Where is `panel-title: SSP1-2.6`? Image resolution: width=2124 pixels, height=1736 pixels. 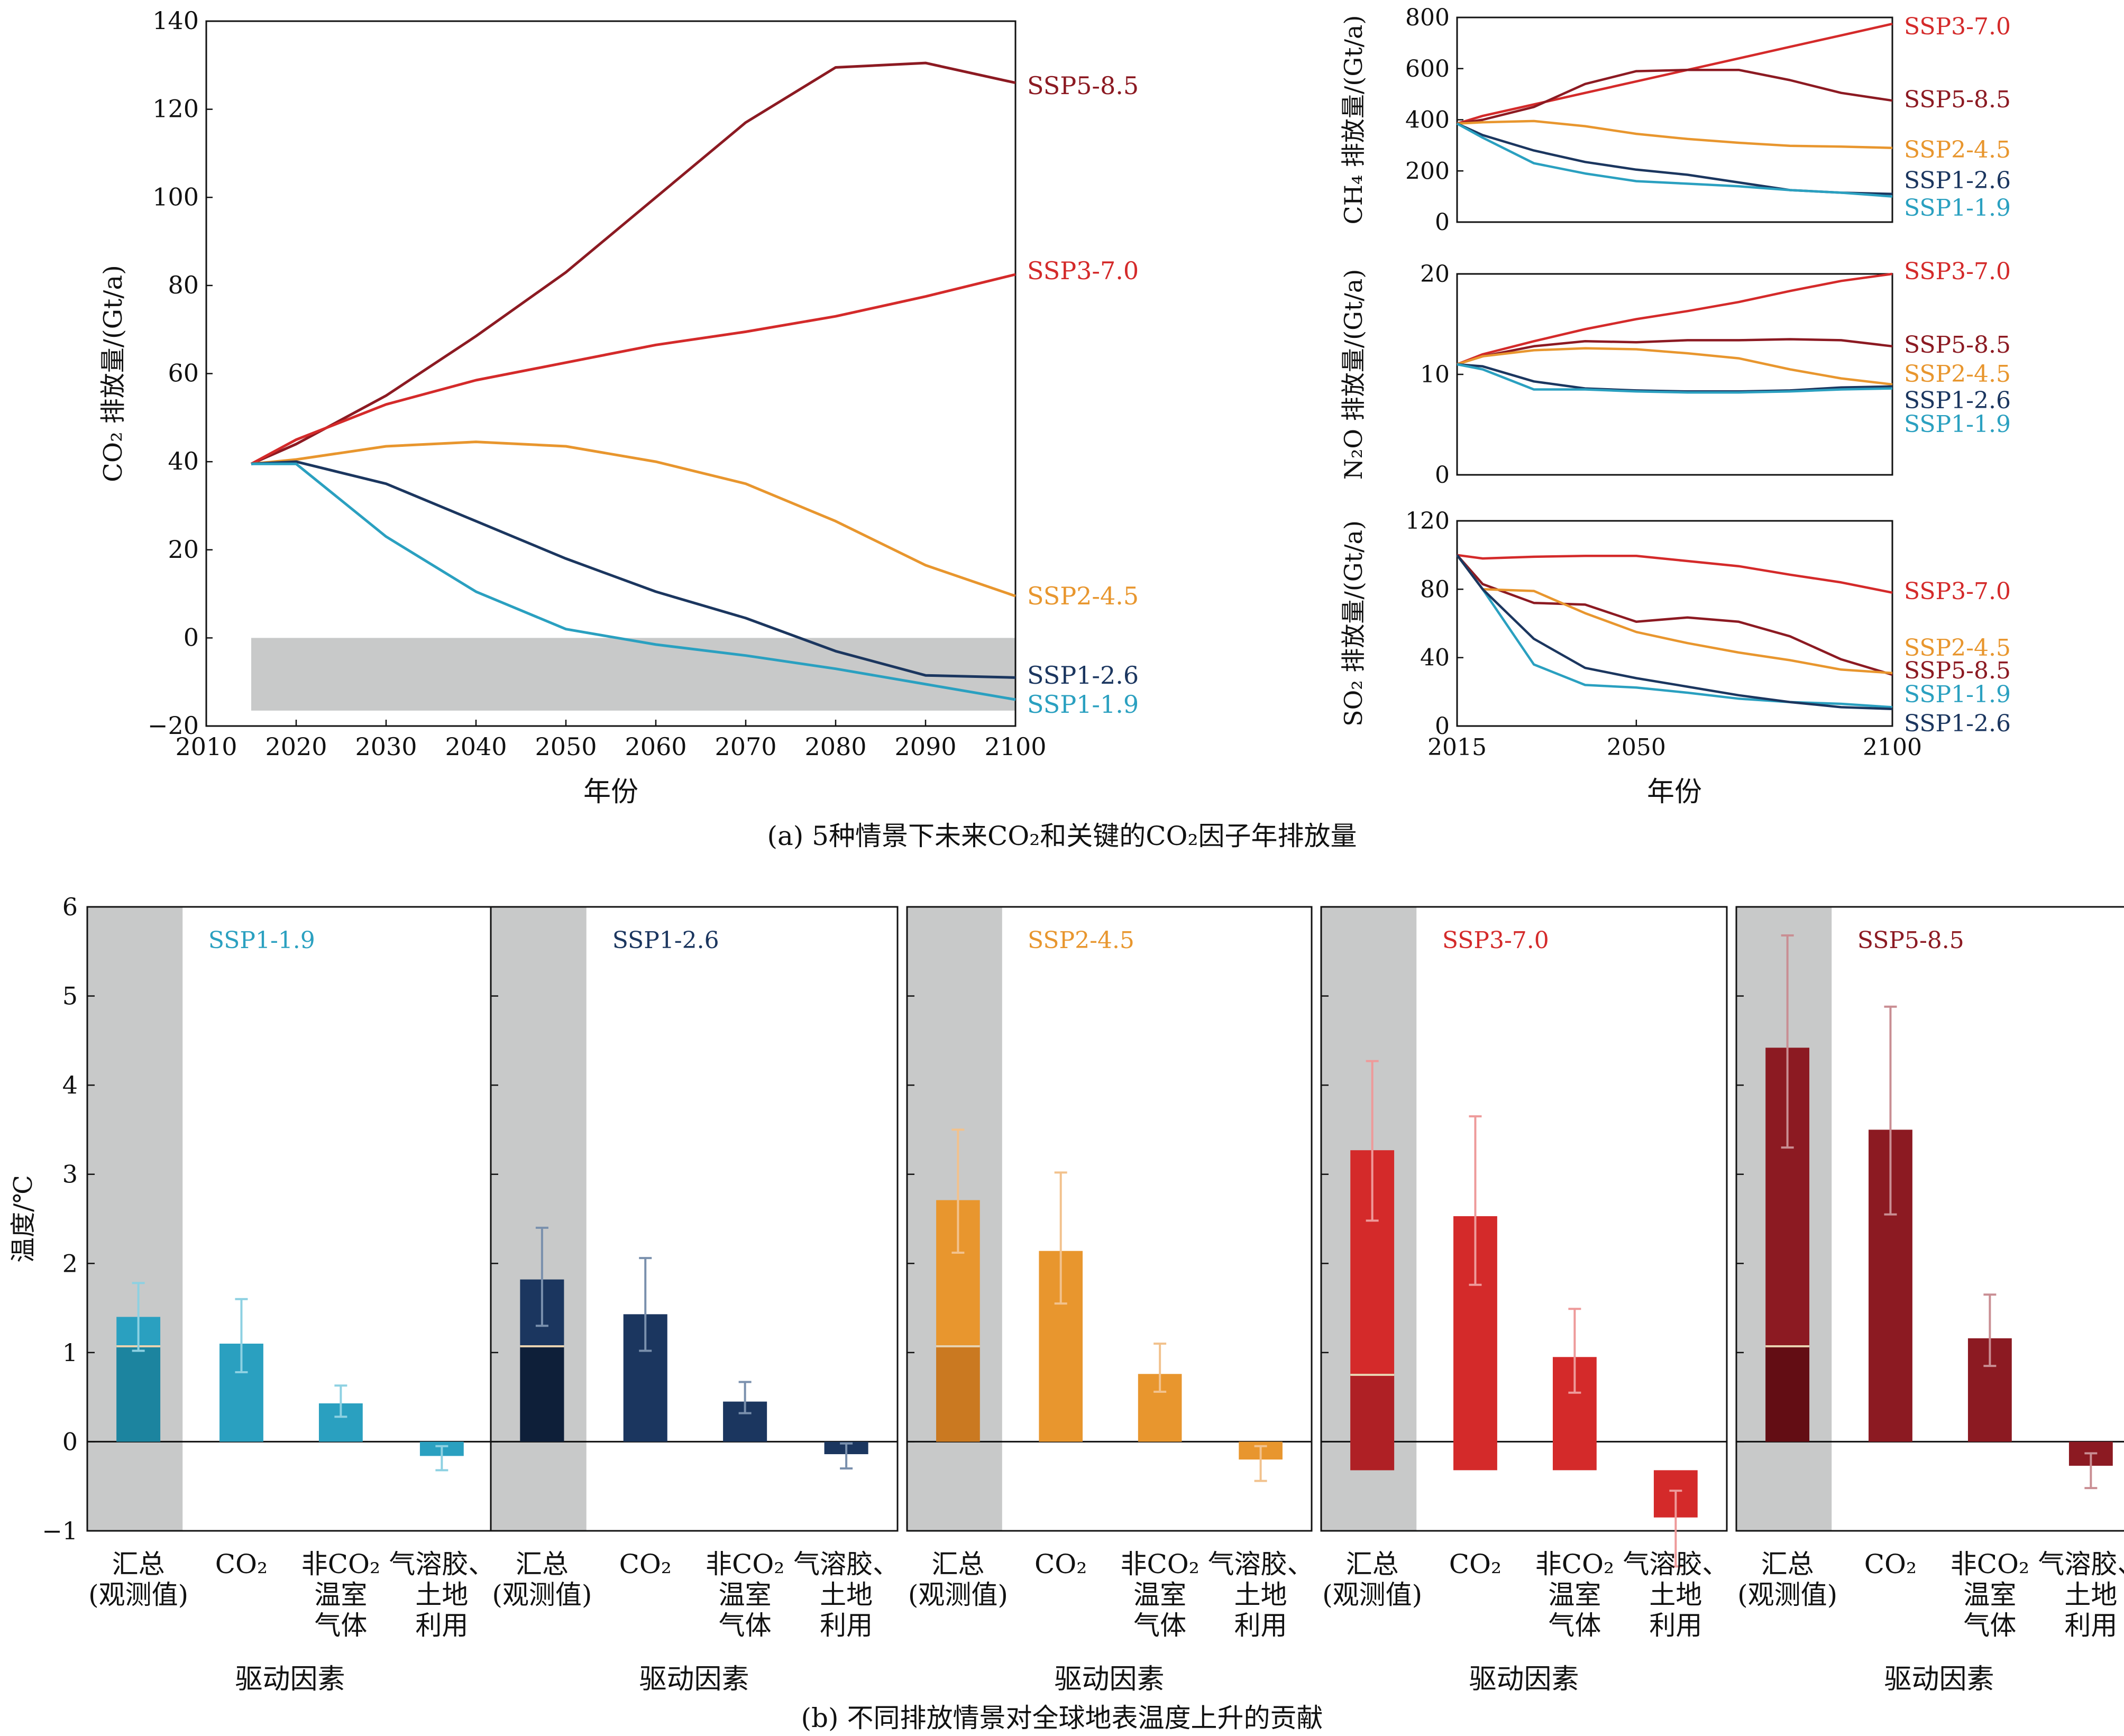 panel-title: SSP1-2.6 is located at coordinates (665, 940).